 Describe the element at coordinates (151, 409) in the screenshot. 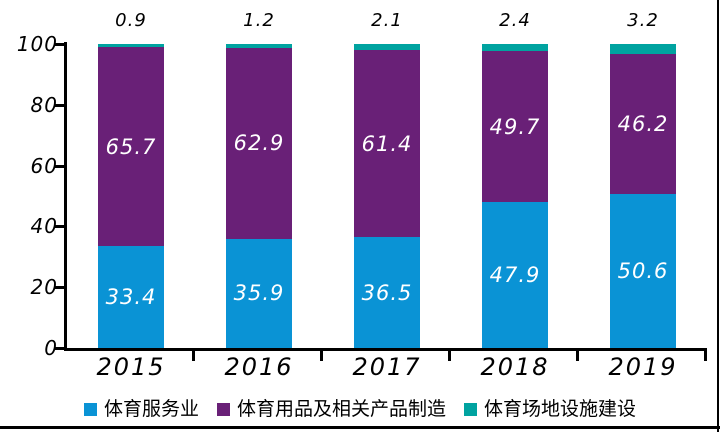

I see `legend-label: 体育服务业` at that location.